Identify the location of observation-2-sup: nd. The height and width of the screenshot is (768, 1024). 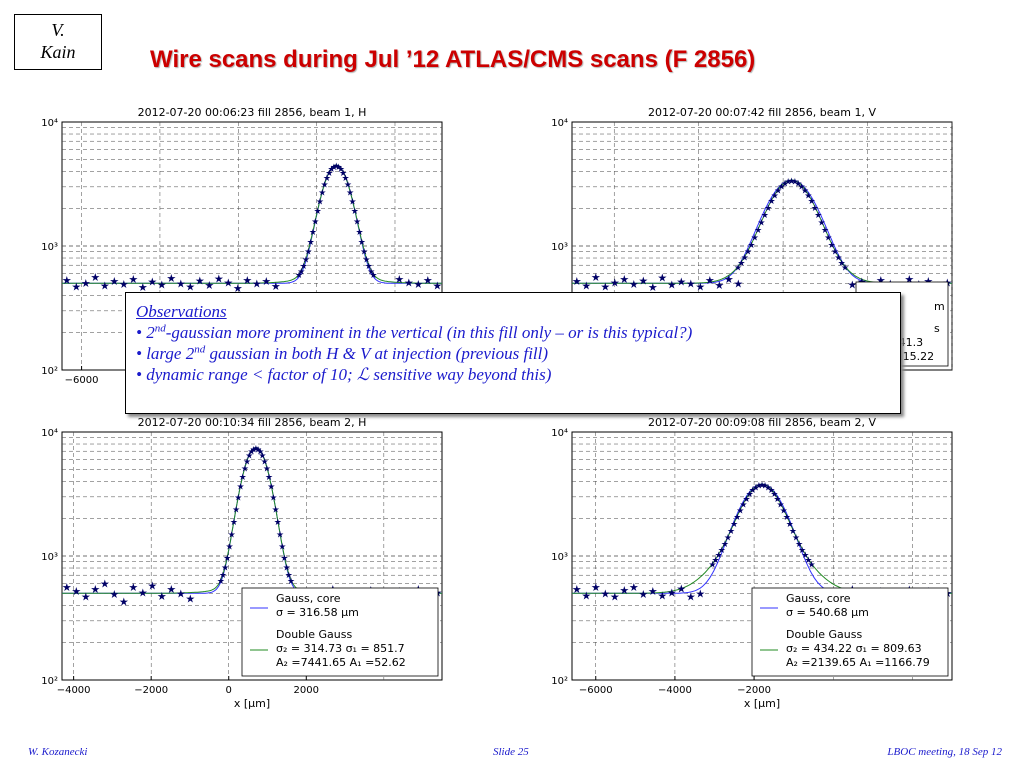
(200, 349).